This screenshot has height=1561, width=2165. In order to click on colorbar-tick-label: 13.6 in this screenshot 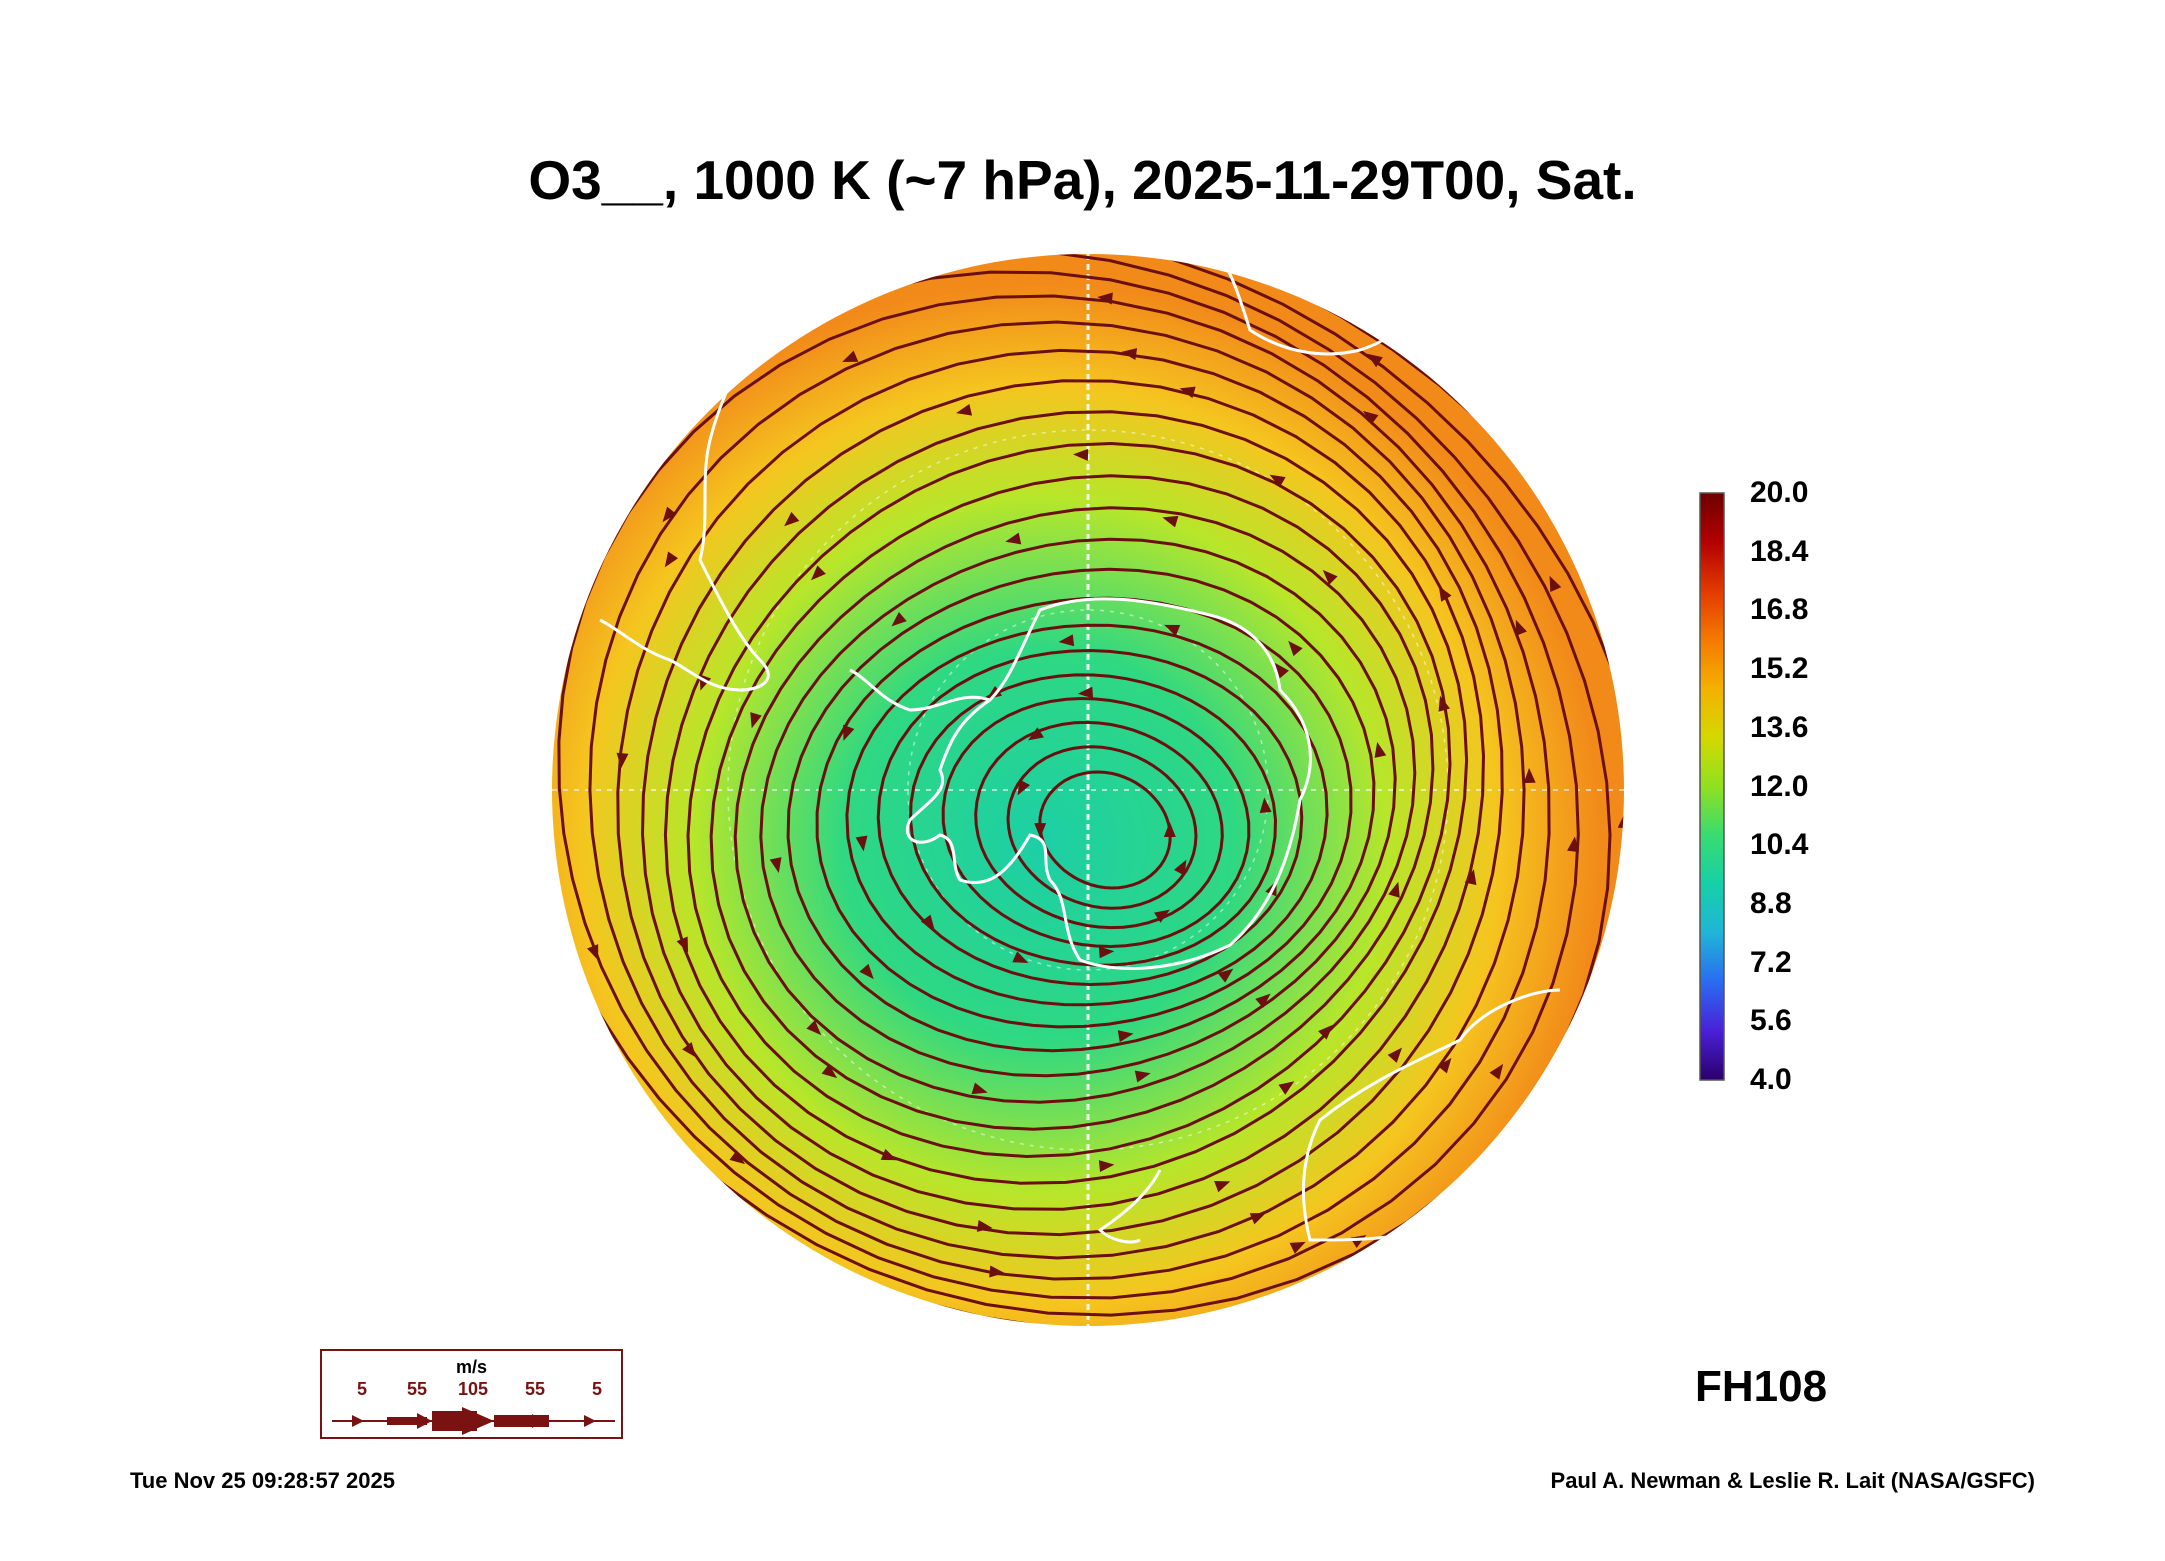, I will do `click(1779, 727)`.